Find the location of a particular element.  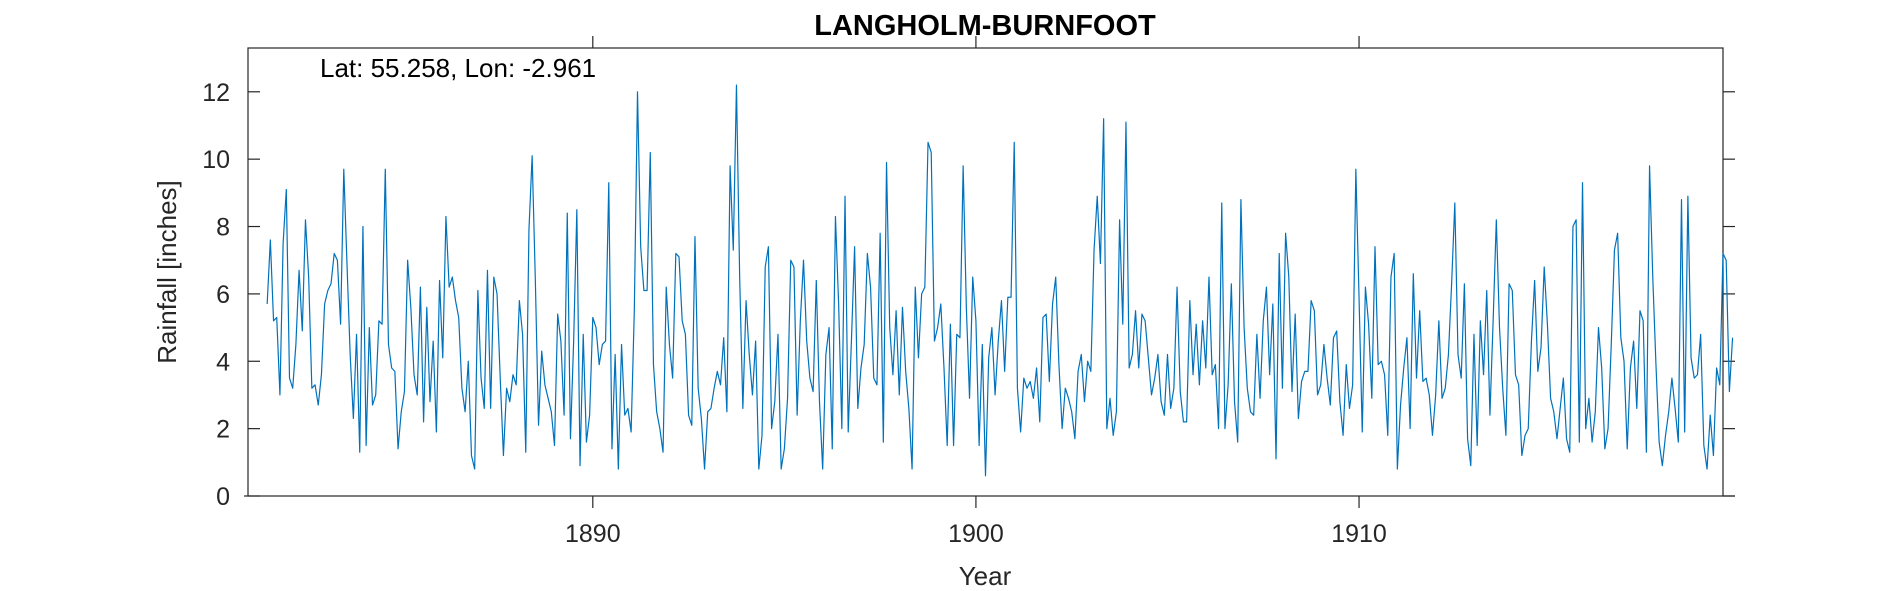

station-coordinates-annotation: Lat: 55.258, Lon: -2.961 is located at coordinates (458, 68).